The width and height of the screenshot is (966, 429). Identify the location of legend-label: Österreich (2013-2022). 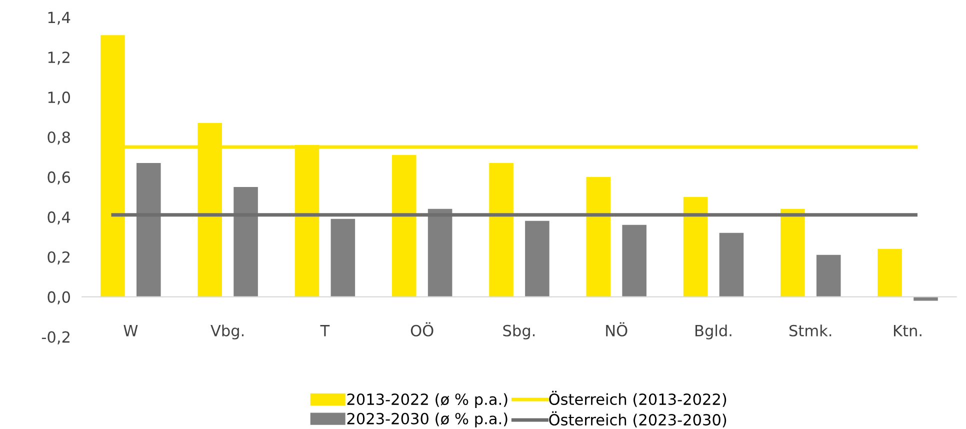
(637, 398).